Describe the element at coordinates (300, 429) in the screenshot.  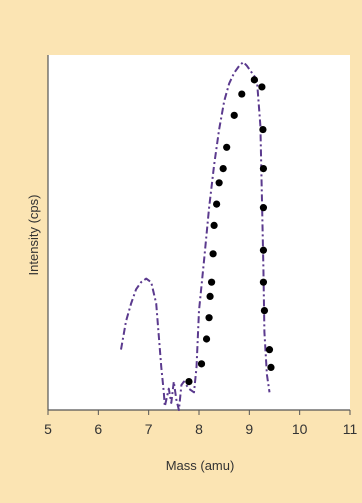
I see `x-tick-label: 10` at that location.